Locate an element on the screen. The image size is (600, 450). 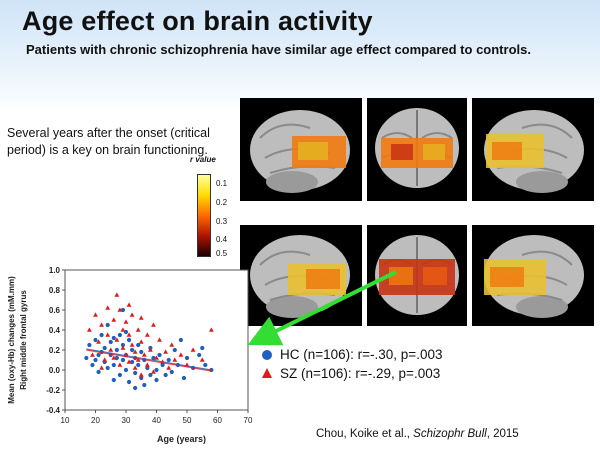
page-title: Age effect on brain activity is located at coordinates (197, 21).